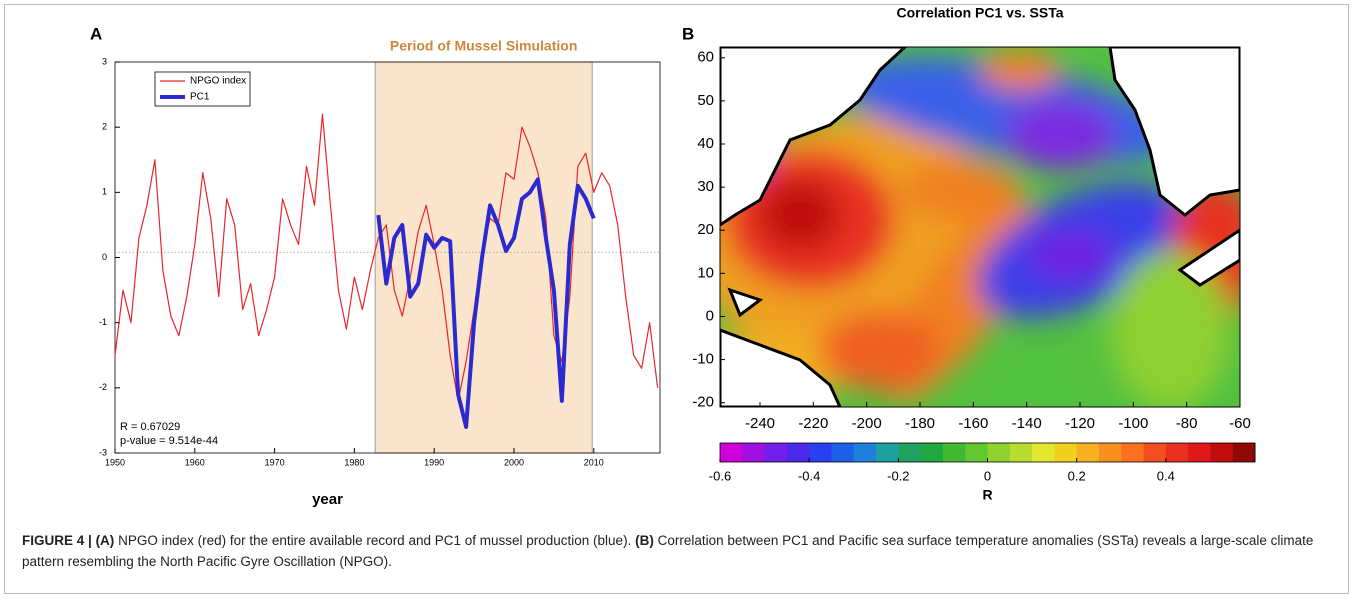 The height and width of the screenshot is (600, 1355). I want to click on x-tick-label: -120, so click(1080, 423).